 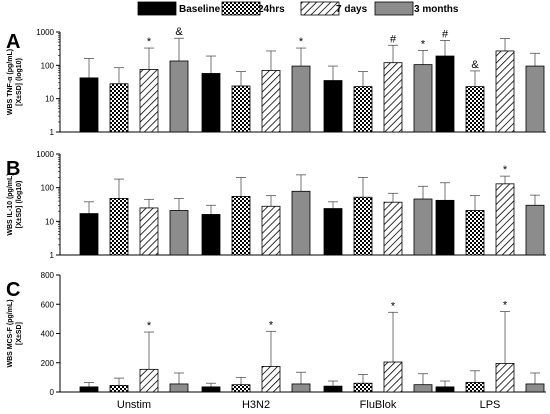 I want to click on y-axis-label: WBS MCS-F (pg/mL), so click(x=10, y=333).